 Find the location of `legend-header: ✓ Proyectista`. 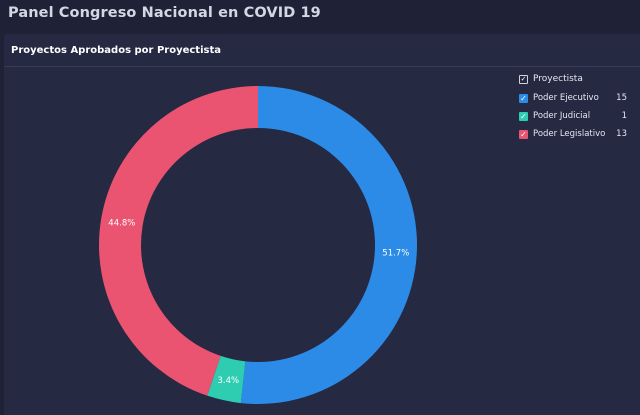

legend-header: ✓ Proyectista is located at coordinates (575, 80).